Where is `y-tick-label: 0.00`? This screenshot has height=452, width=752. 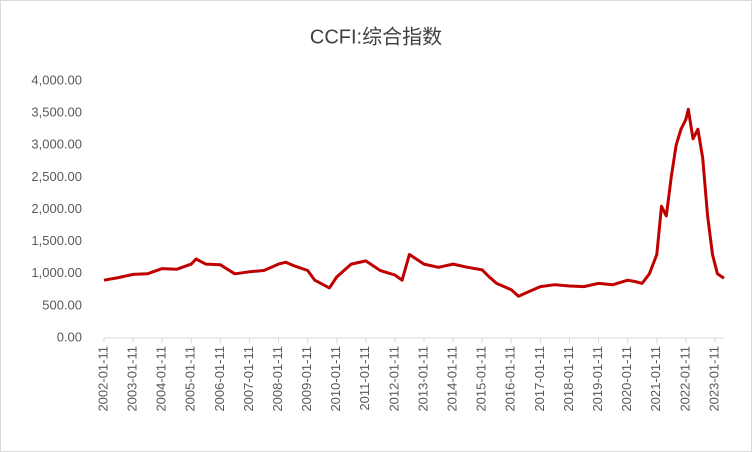 y-tick-label: 0.00 is located at coordinates (69, 336).